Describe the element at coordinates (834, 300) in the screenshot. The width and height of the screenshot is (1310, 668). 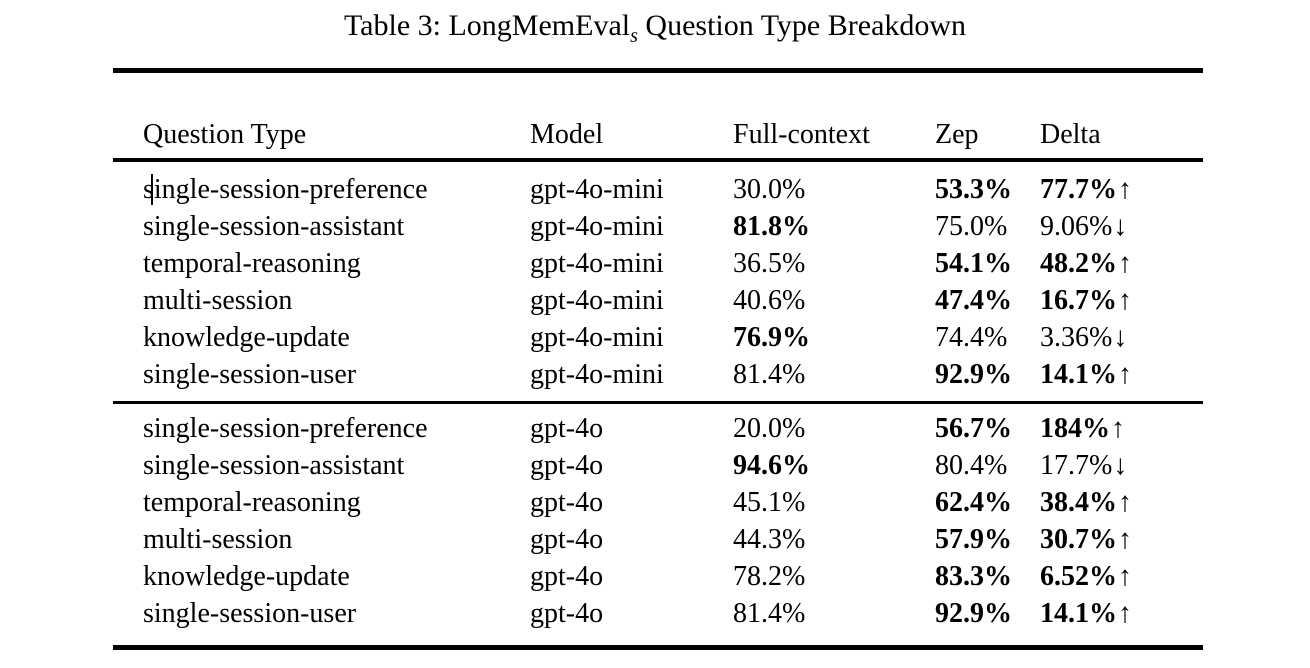
I see `full-context-cell: 40.6%` at that location.